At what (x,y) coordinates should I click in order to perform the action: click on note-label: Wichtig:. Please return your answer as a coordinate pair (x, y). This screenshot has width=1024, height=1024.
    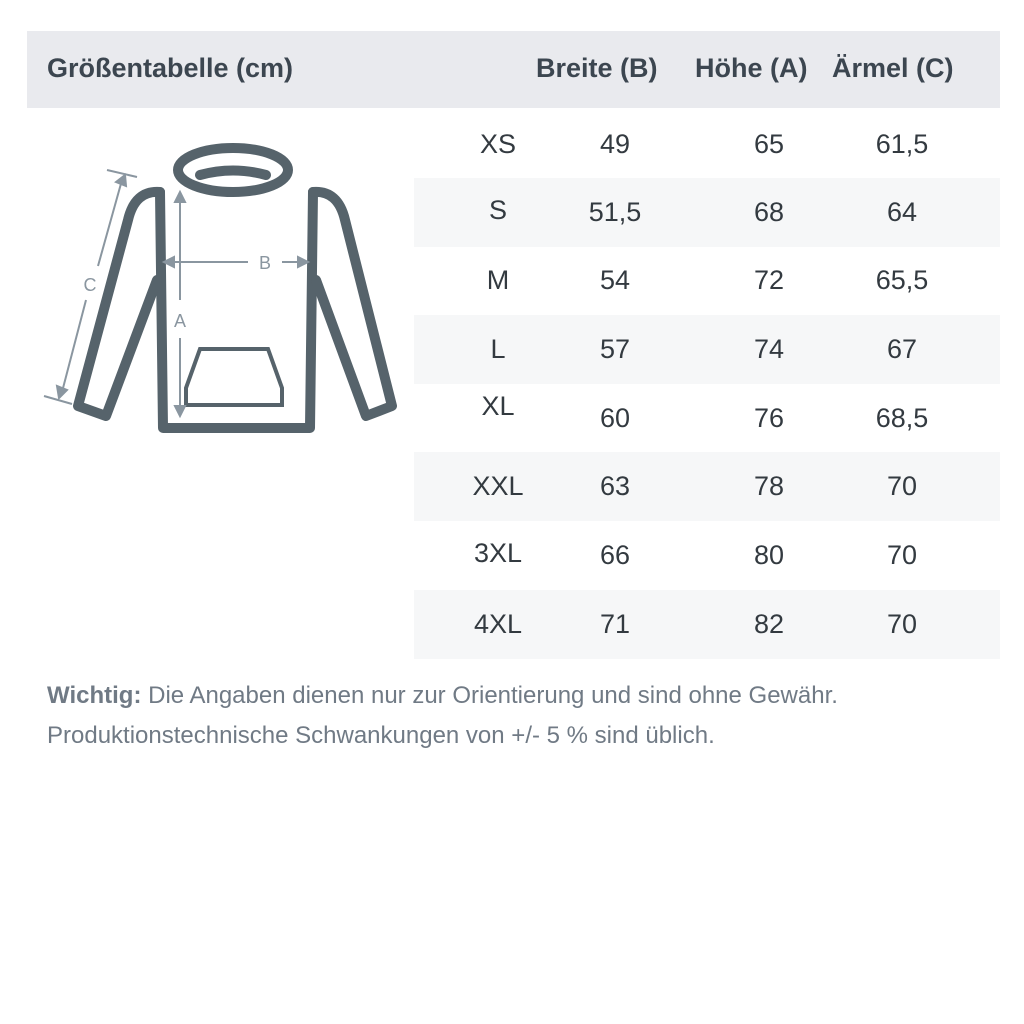
    Looking at the image, I should click on (94, 695).